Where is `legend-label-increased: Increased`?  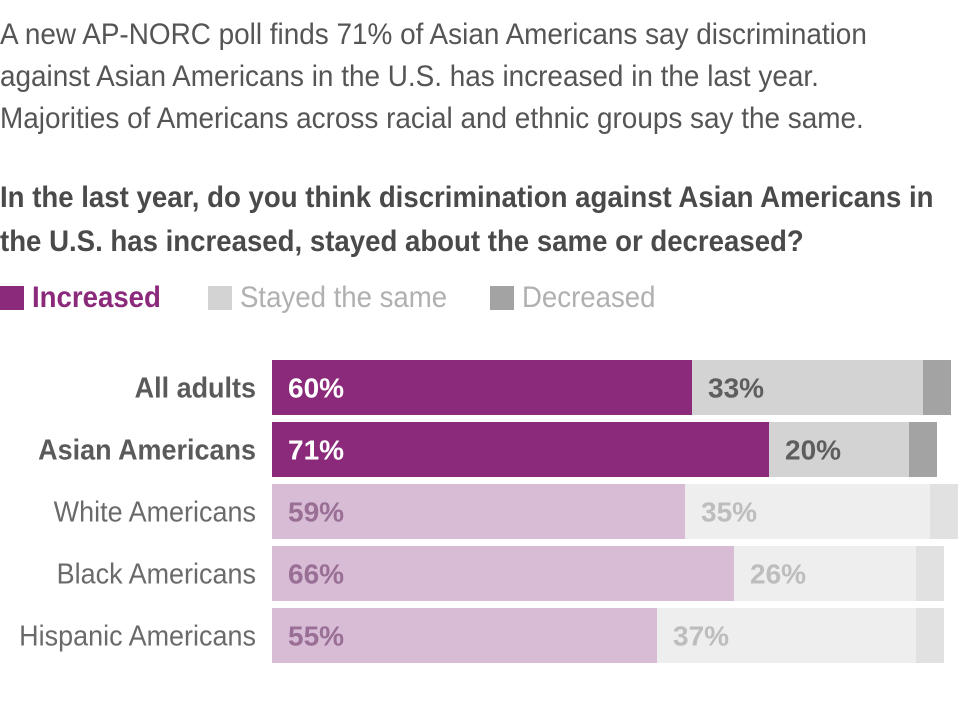
legend-label-increased: Increased is located at coordinates (96, 297).